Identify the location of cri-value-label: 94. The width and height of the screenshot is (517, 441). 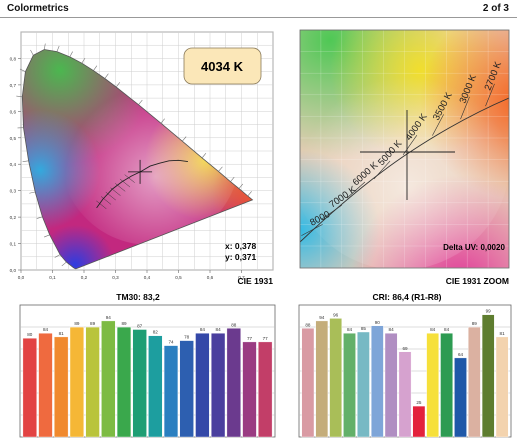
(322, 317).